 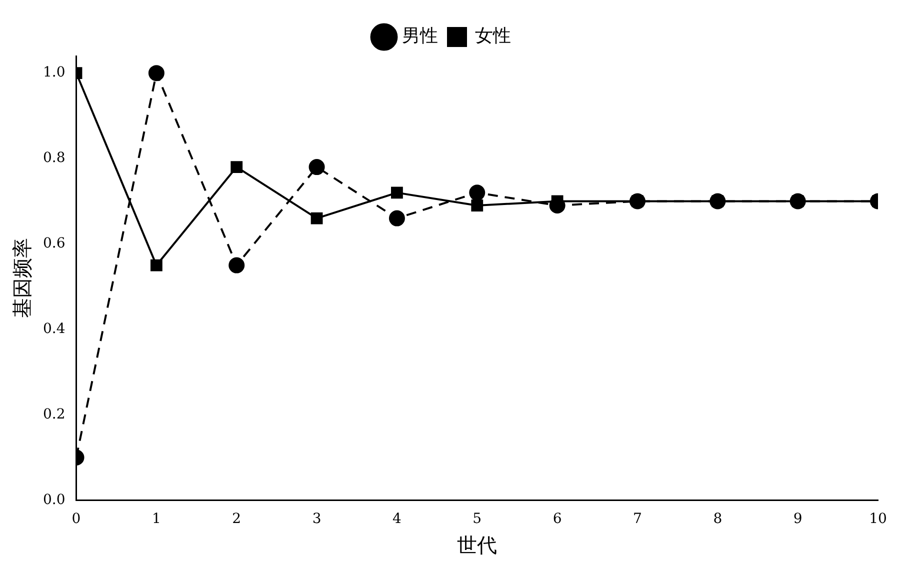 I want to click on x-tick-label: 6, so click(x=557, y=519).